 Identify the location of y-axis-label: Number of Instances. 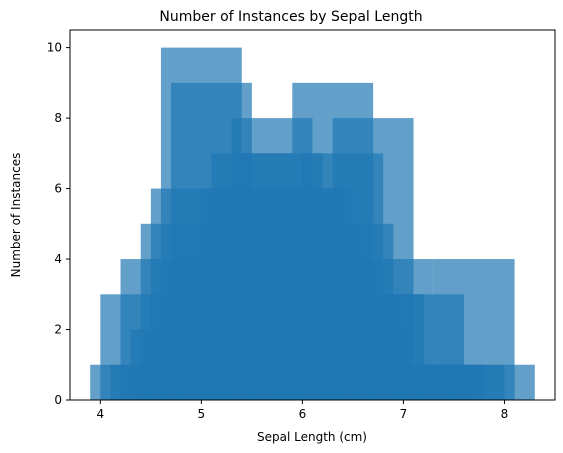
(16, 215).